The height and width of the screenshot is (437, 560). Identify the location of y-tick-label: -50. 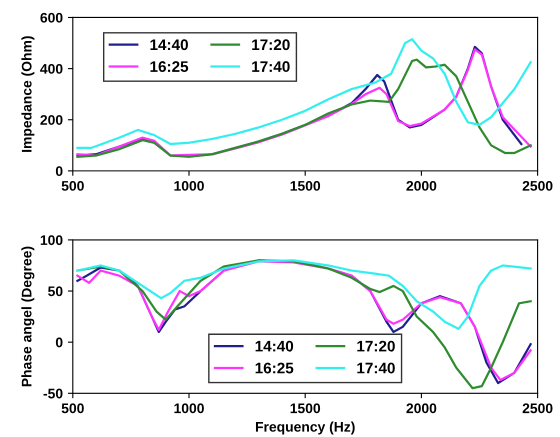
(53, 393).